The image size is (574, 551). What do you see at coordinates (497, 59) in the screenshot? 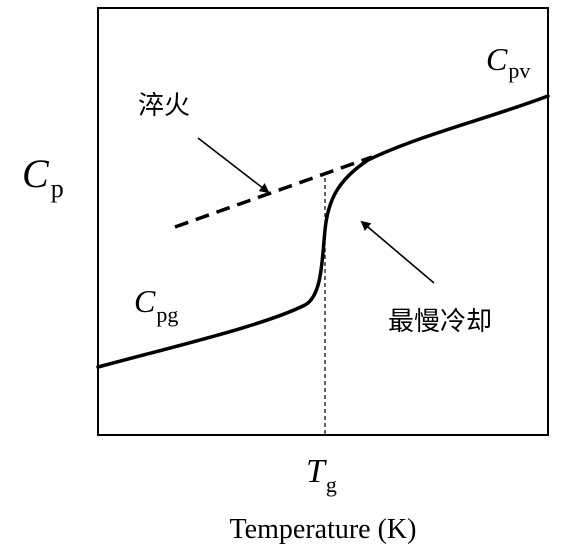
I see `liquid-curve-symbol: C` at bounding box center [497, 59].